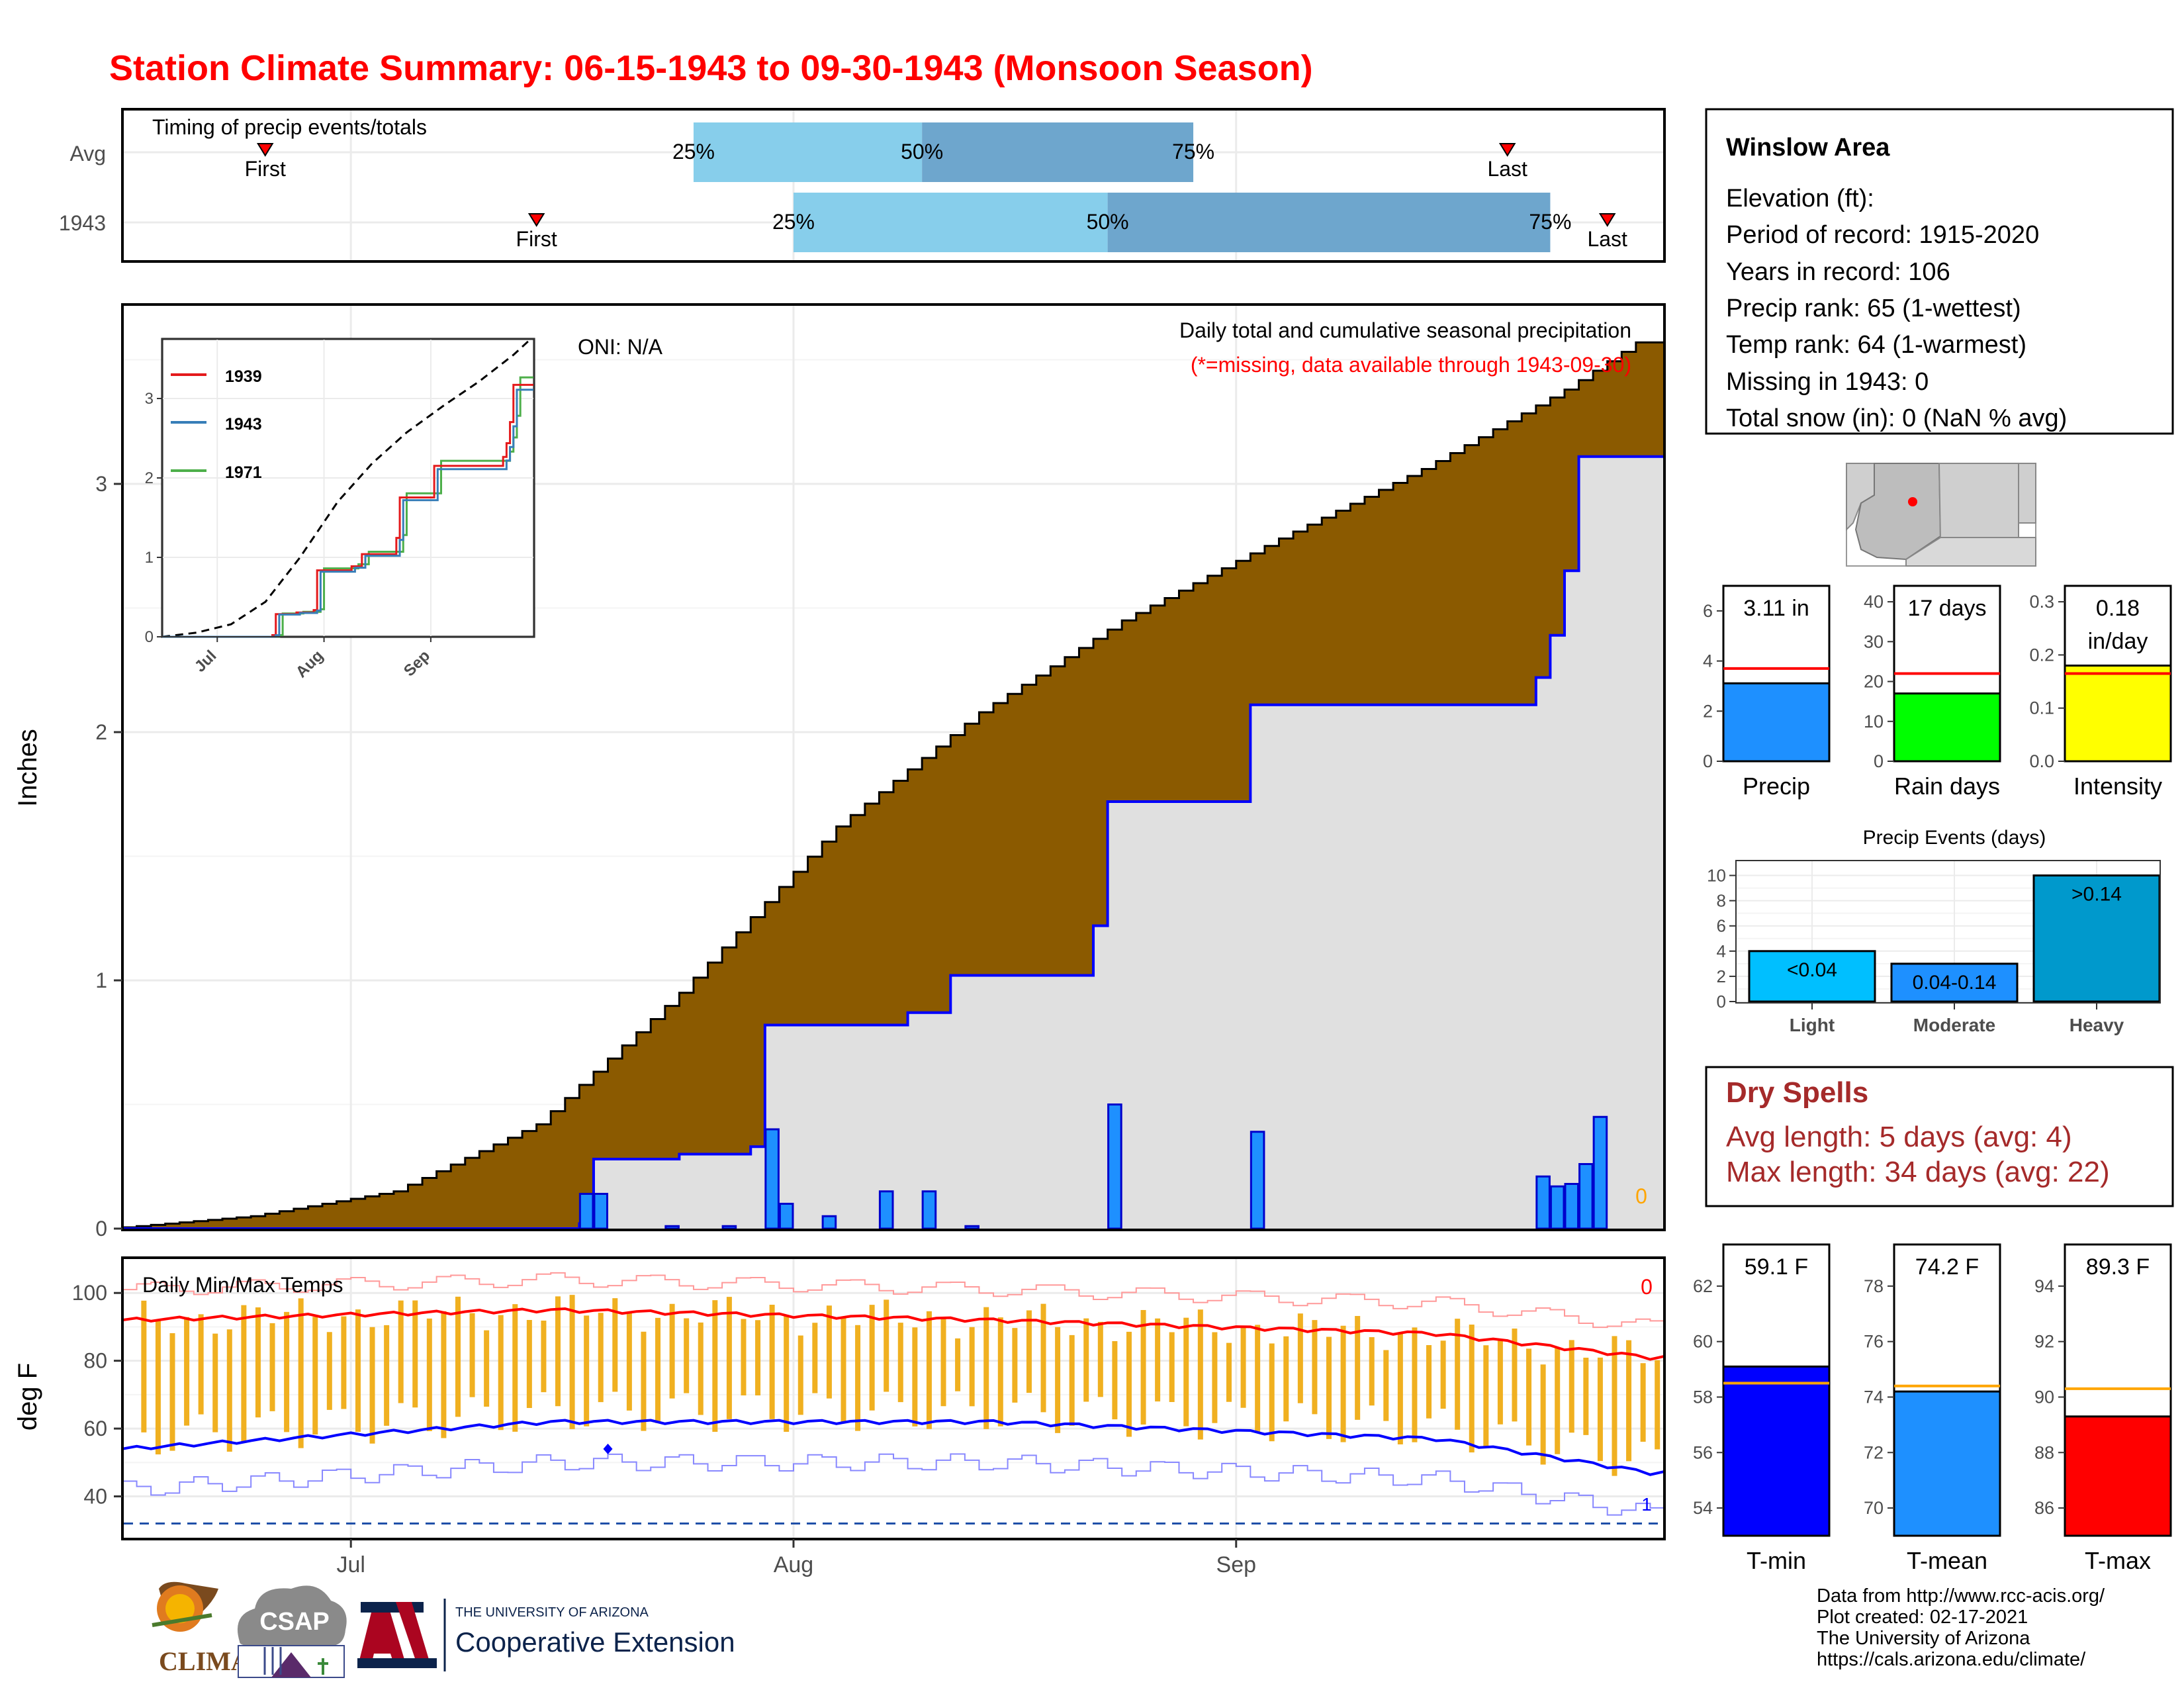 The image size is (2184, 1688). I want to click on station-info-line: Total snow (in): 0 (NaN % avg), so click(1897, 418).